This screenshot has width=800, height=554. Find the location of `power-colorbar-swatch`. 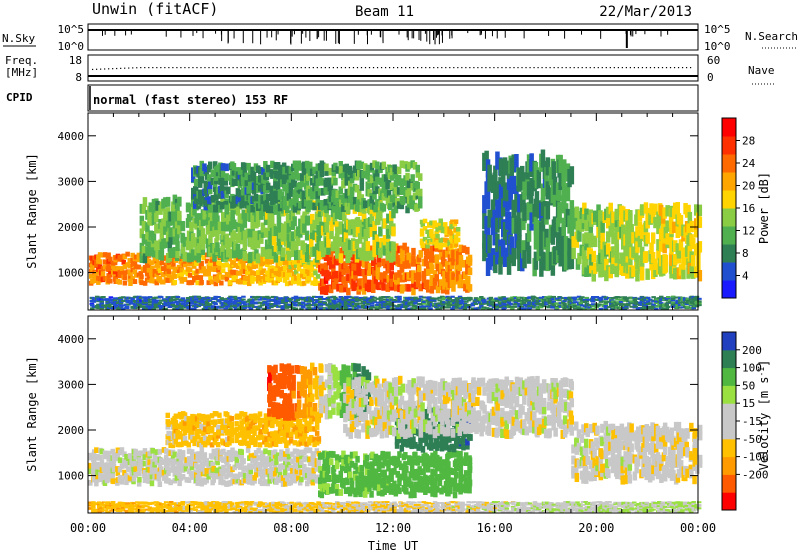

power-colorbar-swatch is located at coordinates (729, 127).